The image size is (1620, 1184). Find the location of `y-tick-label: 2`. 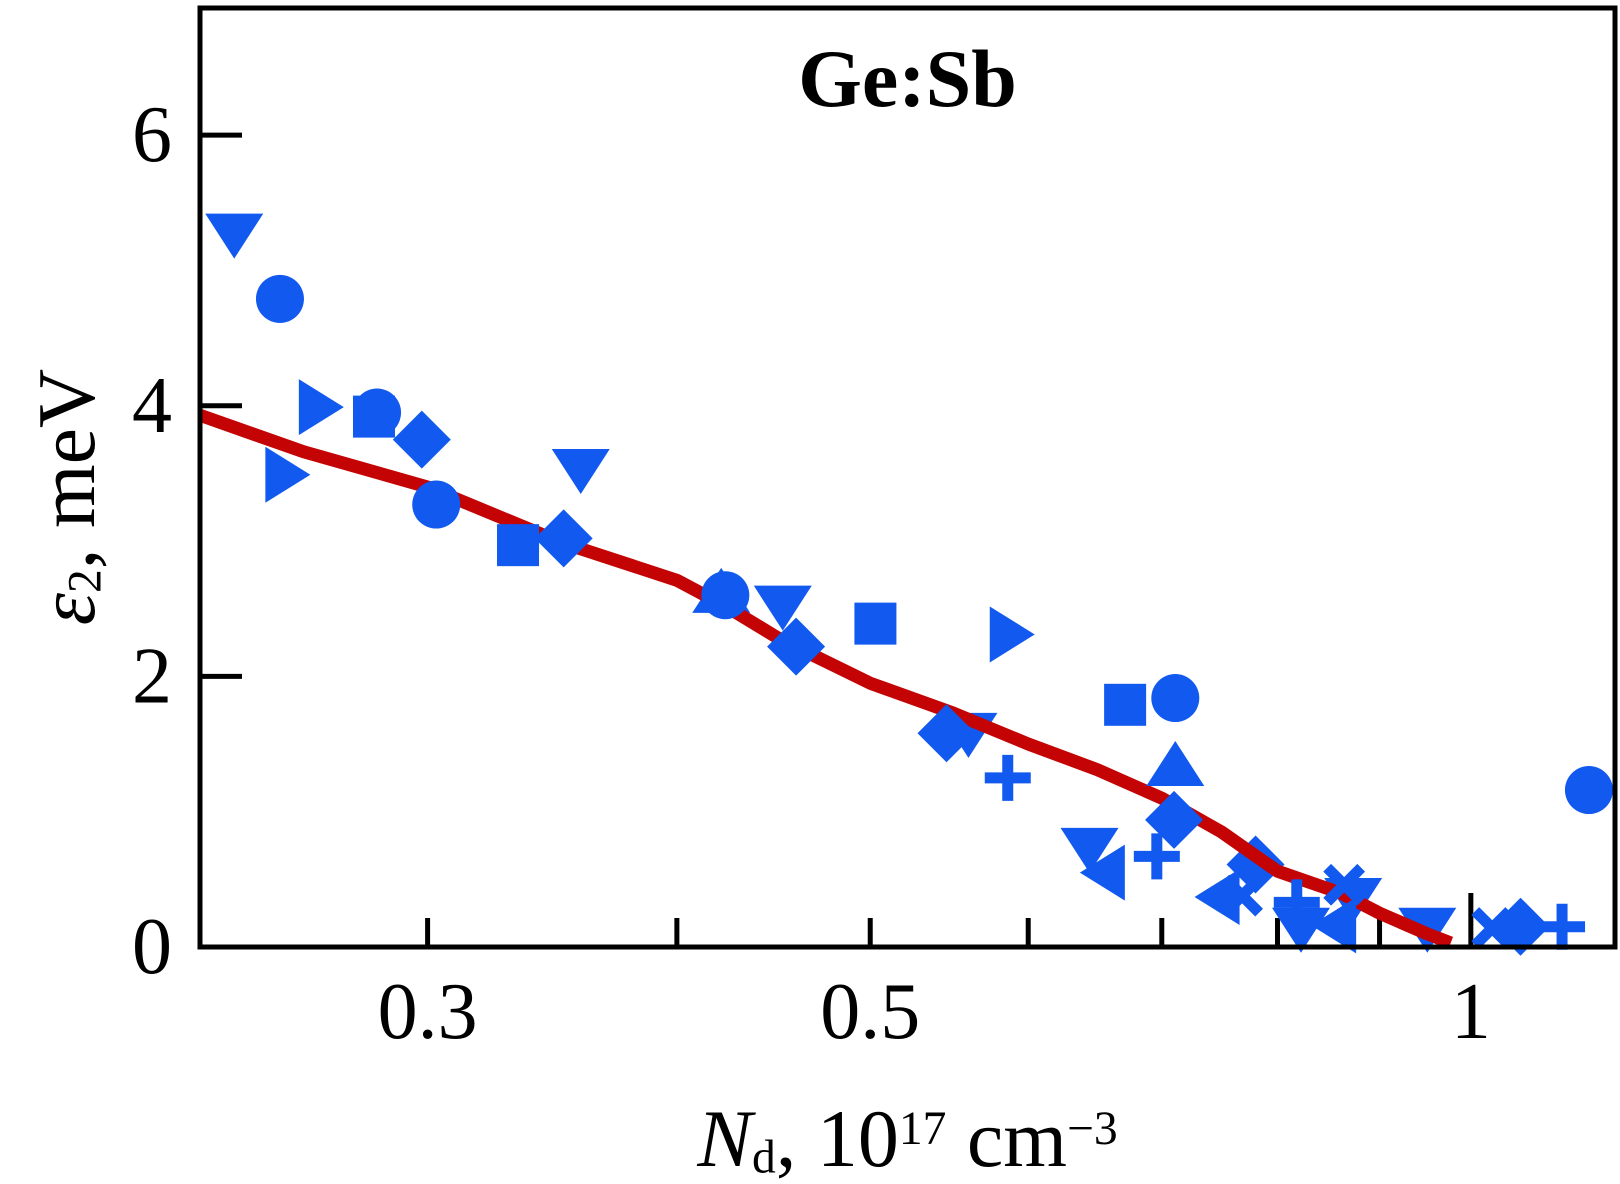

y-tick-label: 2 is located at coordinates (152, 676).